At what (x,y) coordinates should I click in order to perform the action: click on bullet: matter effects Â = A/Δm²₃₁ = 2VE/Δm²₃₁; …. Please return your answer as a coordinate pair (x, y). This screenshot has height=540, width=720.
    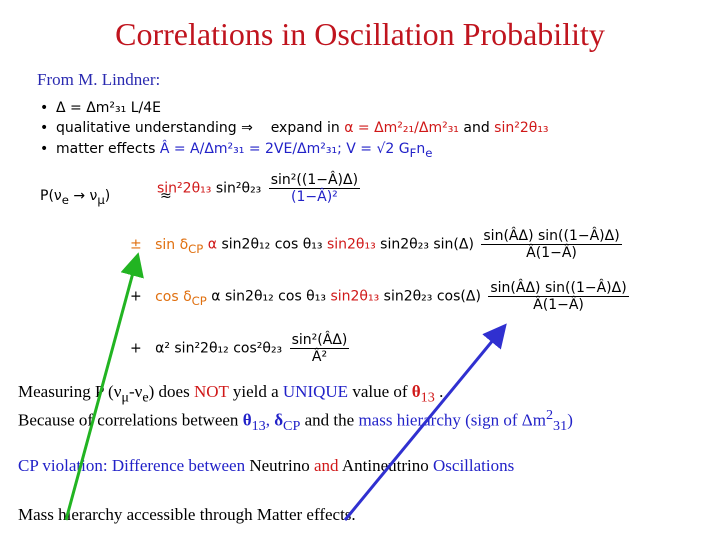
    Looking at the image, I should click on (236, 150).